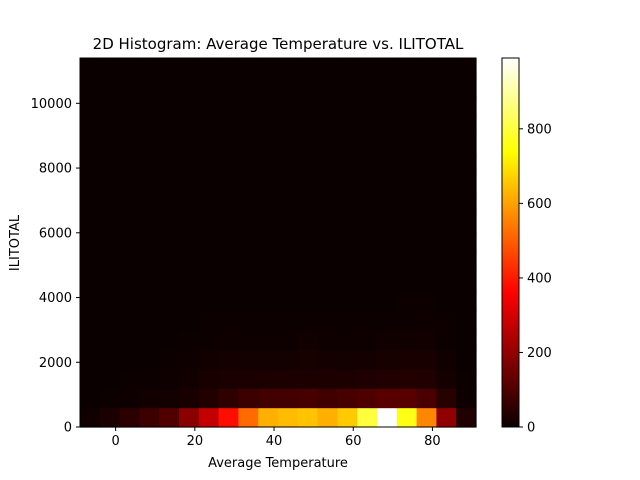 Image resolution: width=640 pixels, height=480 pixels. I want to click on colorbar-tick-label: 800, so click(539, 129).